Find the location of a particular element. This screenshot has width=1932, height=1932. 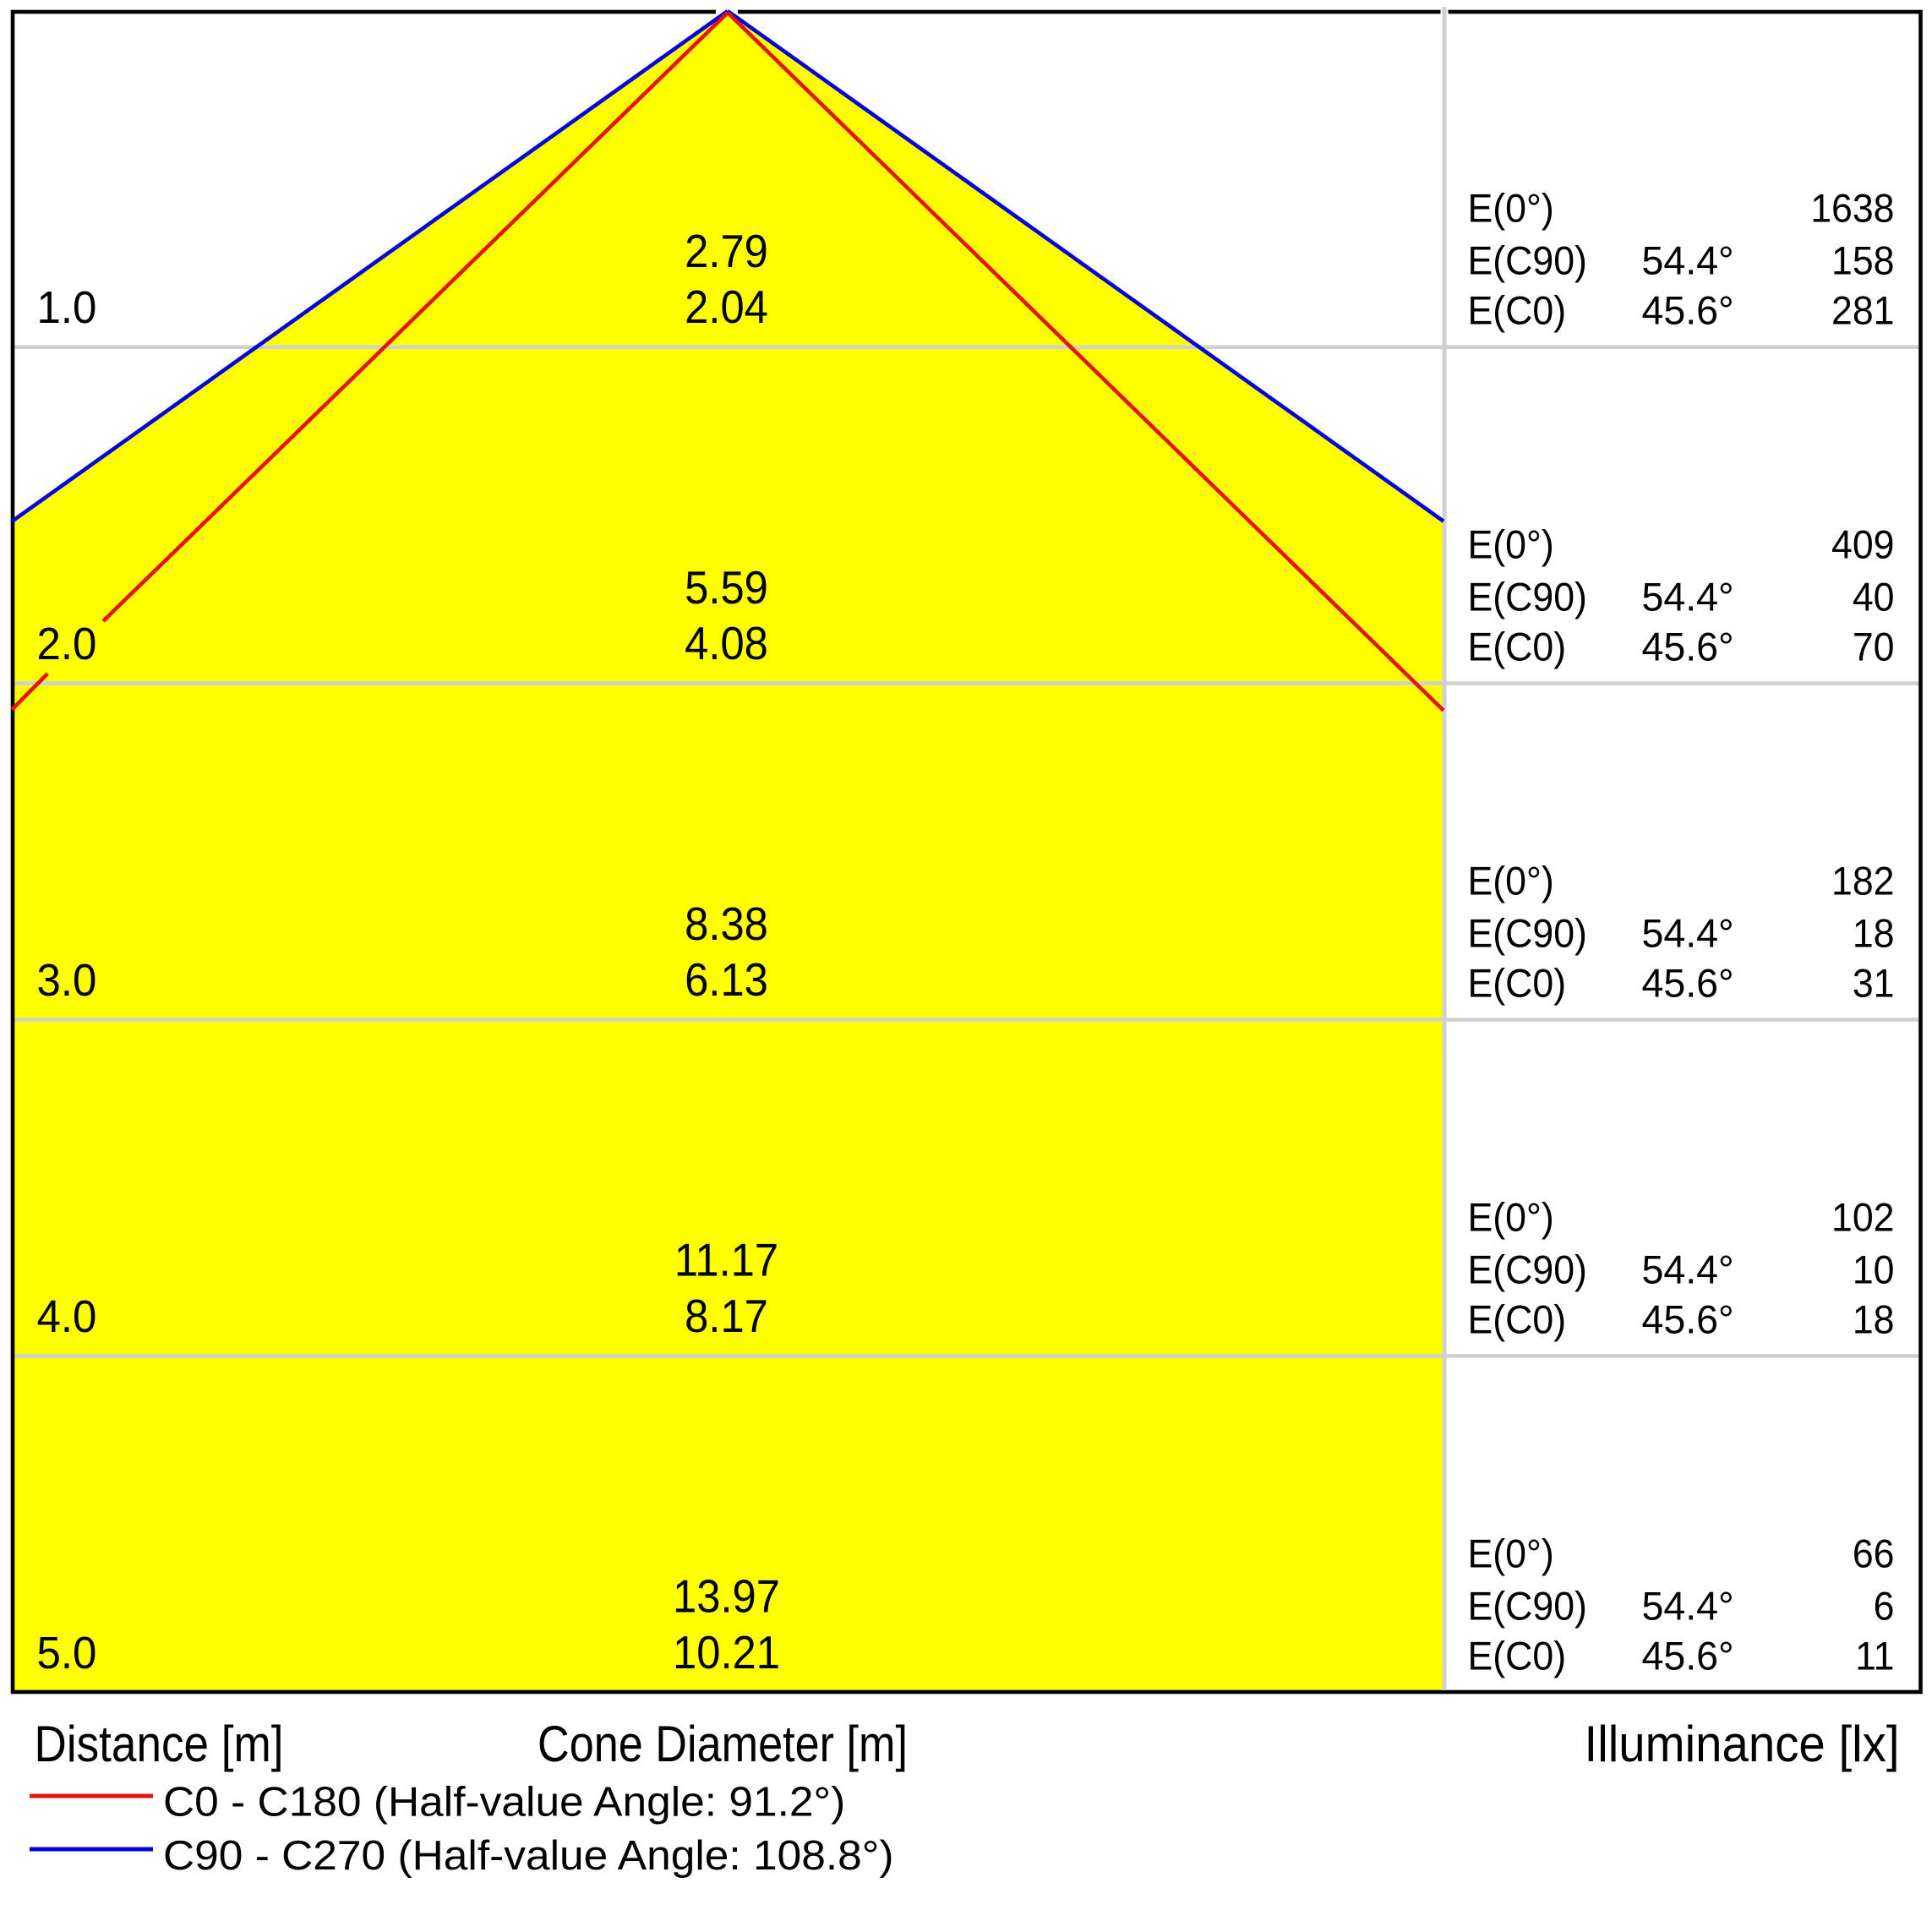

svg-text: 102 is located at coordinates (1862, 1217).